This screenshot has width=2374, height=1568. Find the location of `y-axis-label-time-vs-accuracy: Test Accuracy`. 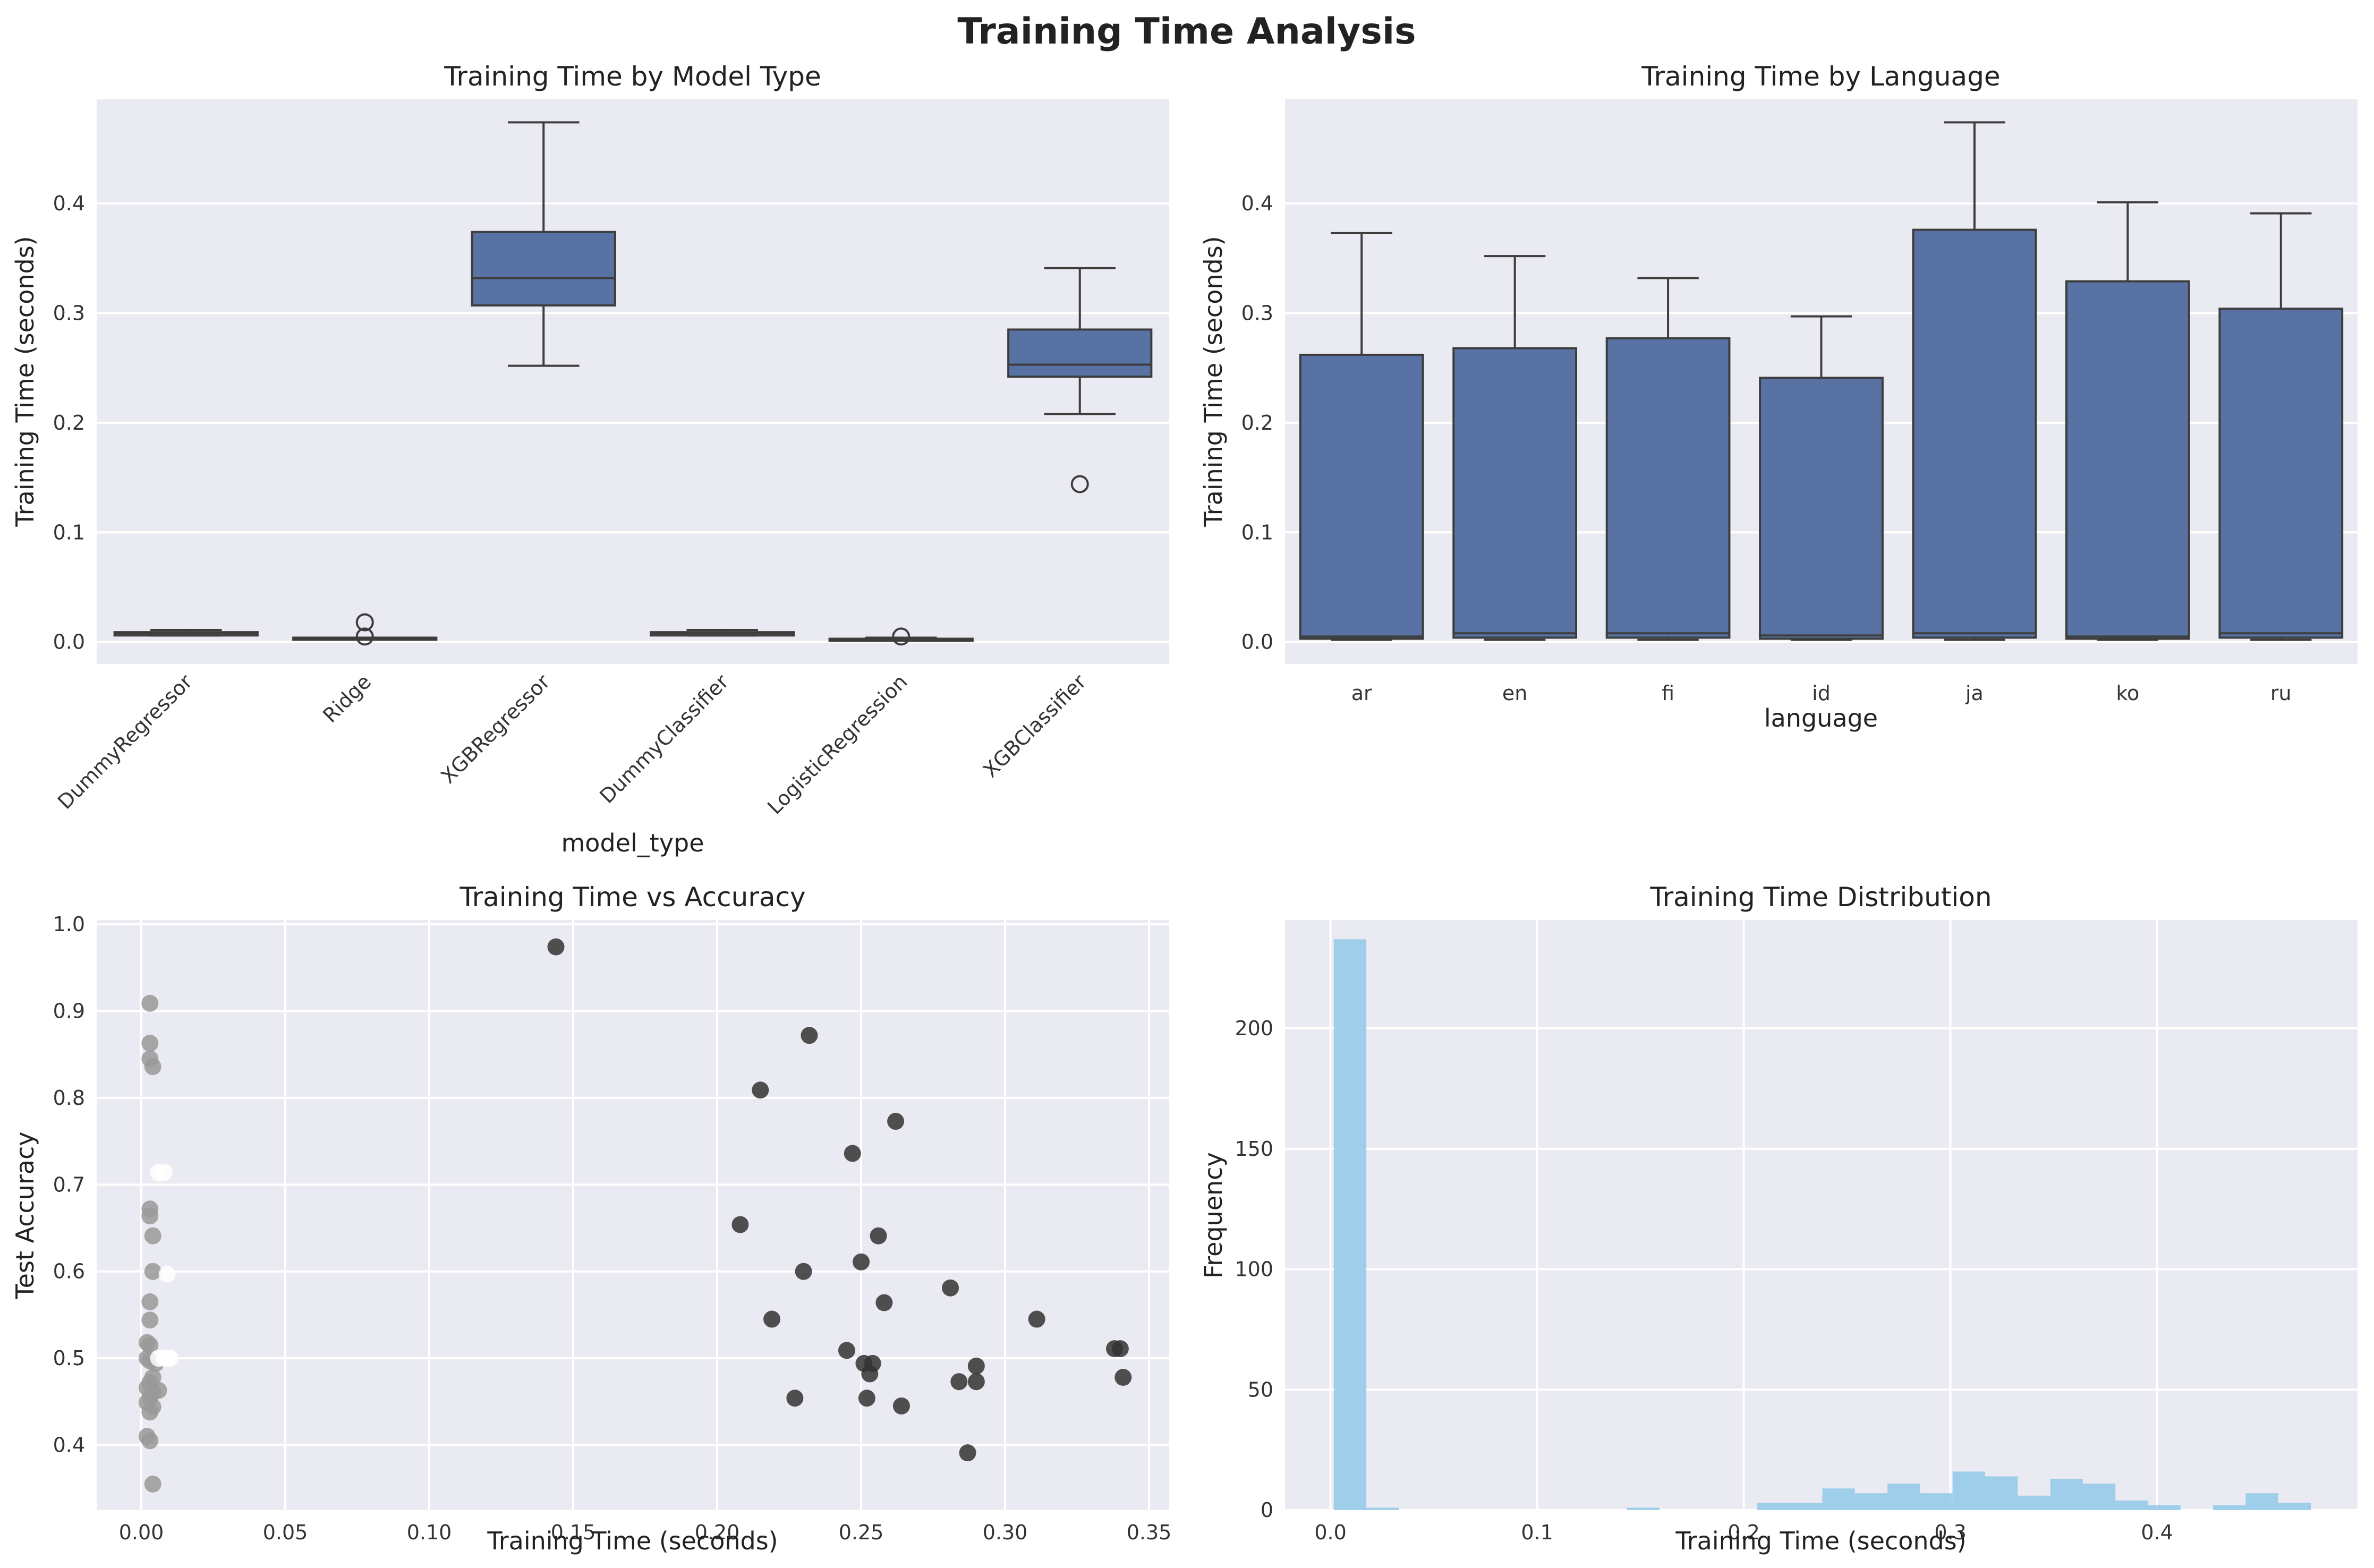

y-axis-label-time-vs-accuracy: Test Accuracy is located at coordinates (25, 1215).